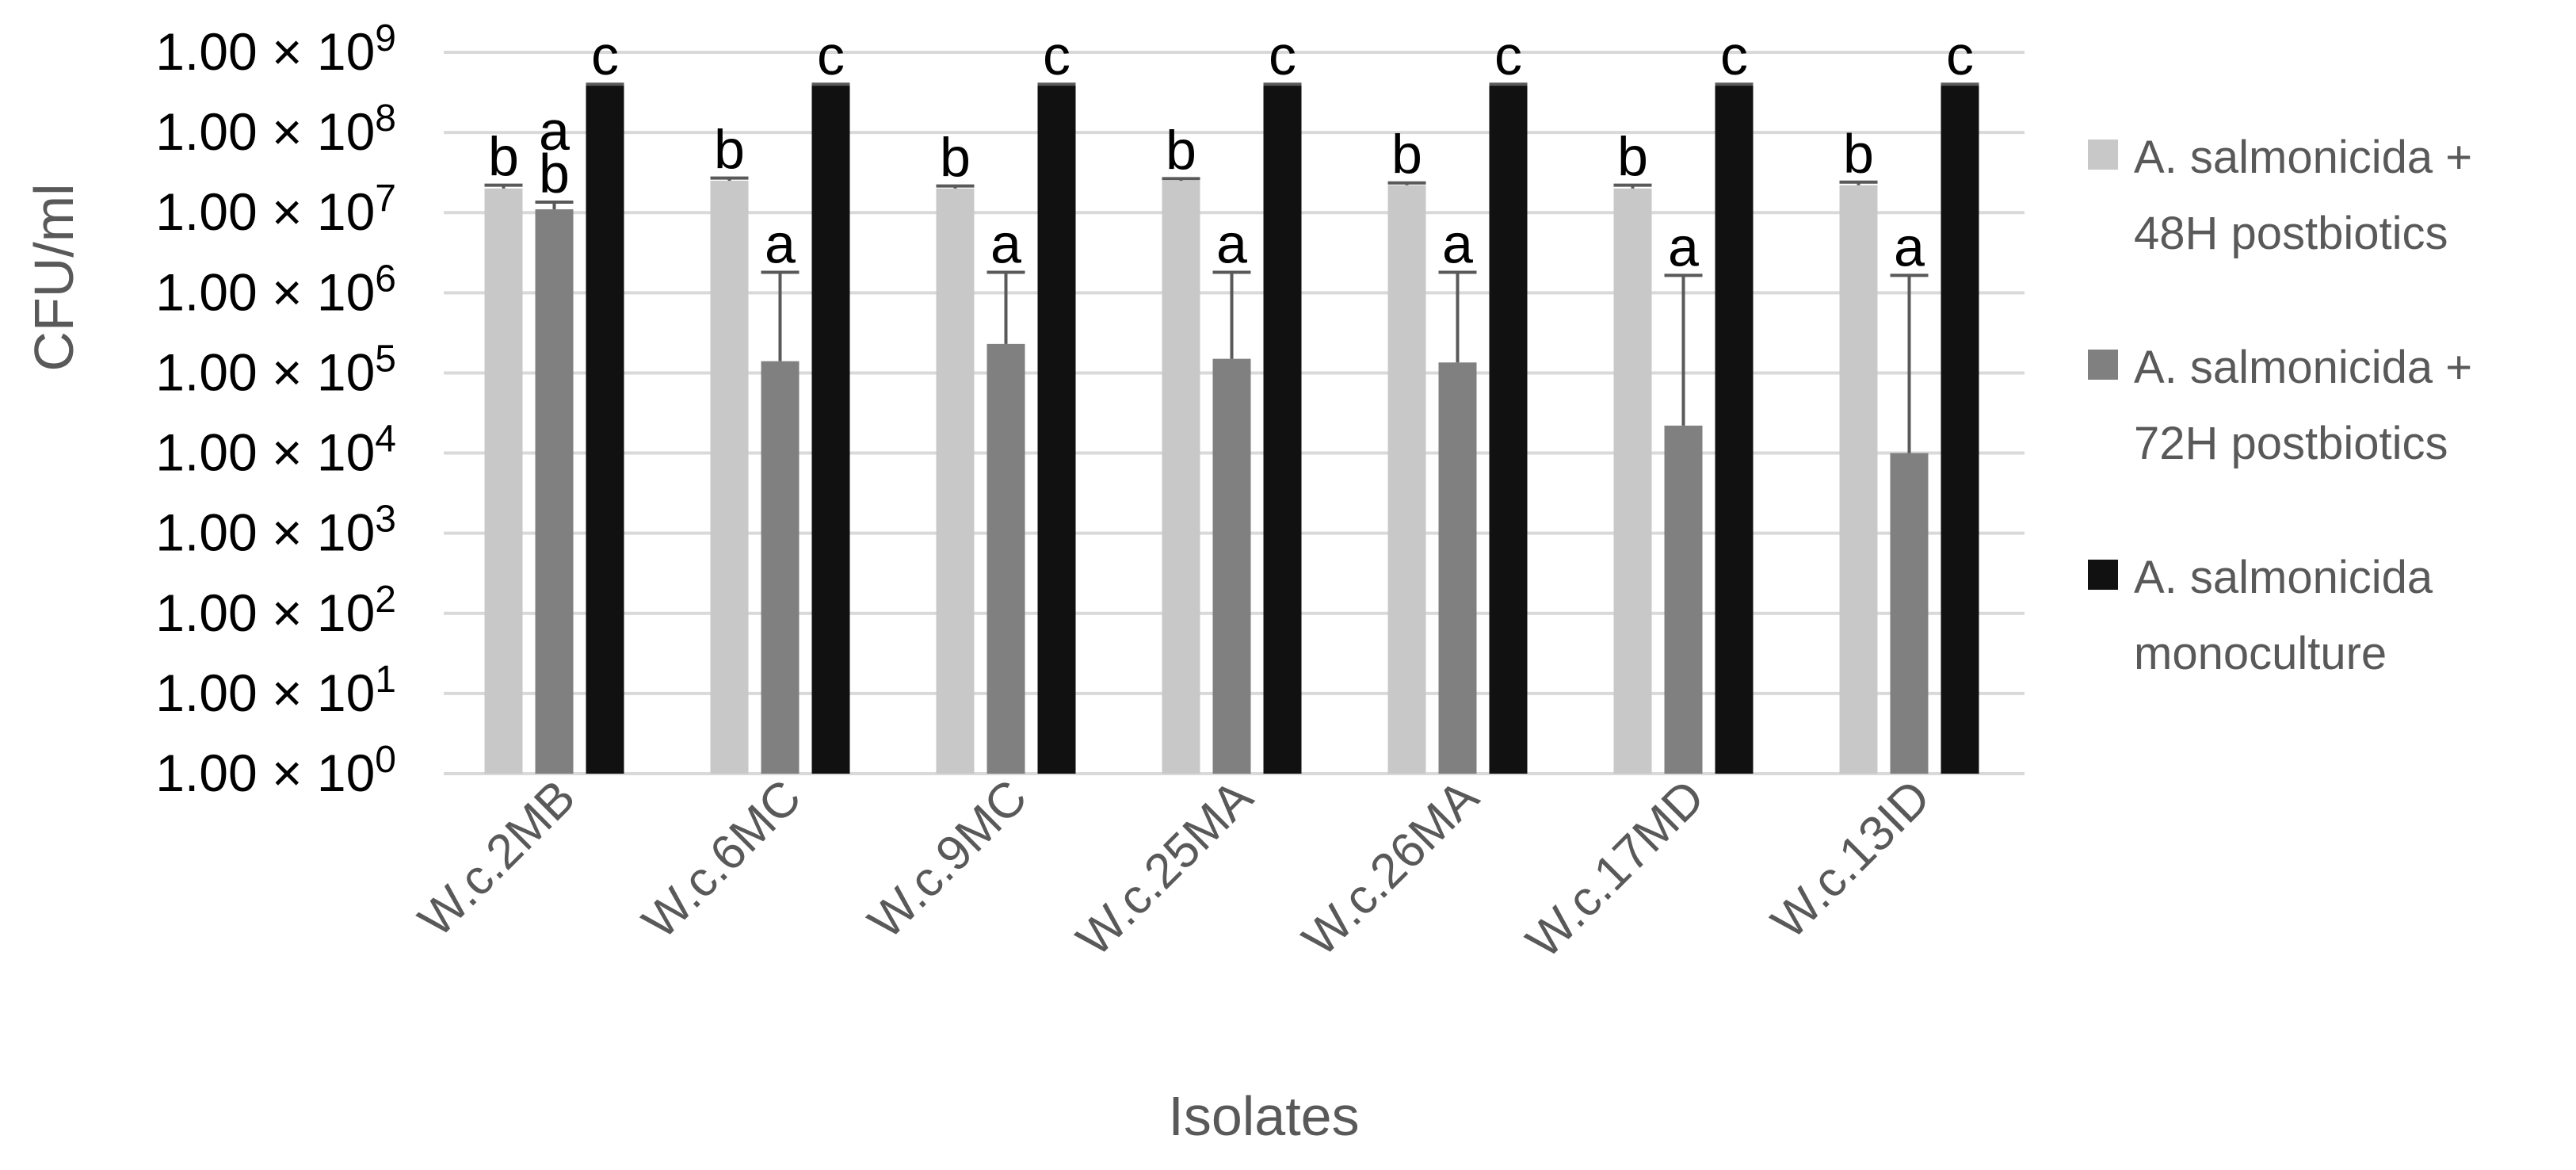 The width and height of the screenshot is (2576, 1170). What do you see at coordinates (1165, 868) in the screenshot?
I see `category-label: W.c.25MA` at bounding box center [1165, 868].